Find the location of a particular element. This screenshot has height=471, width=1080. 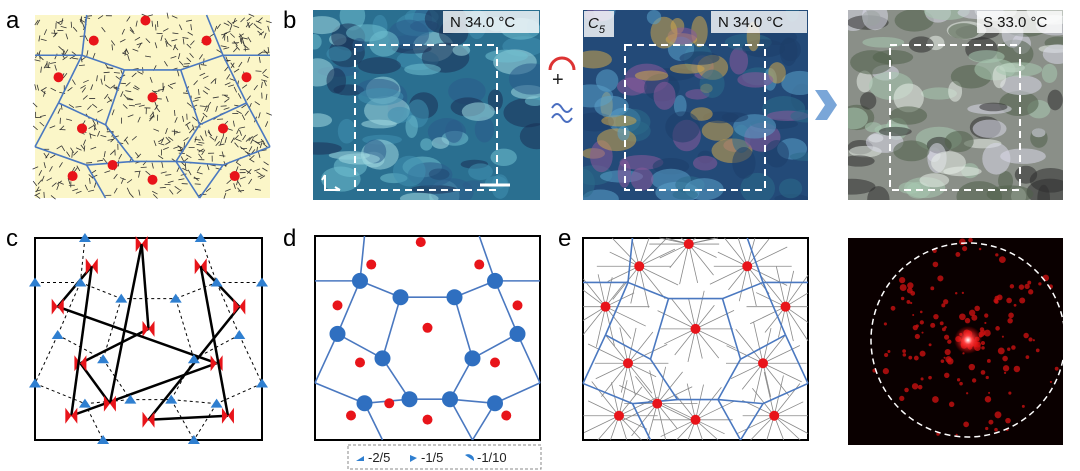

string is located at coordinates (125, 323).